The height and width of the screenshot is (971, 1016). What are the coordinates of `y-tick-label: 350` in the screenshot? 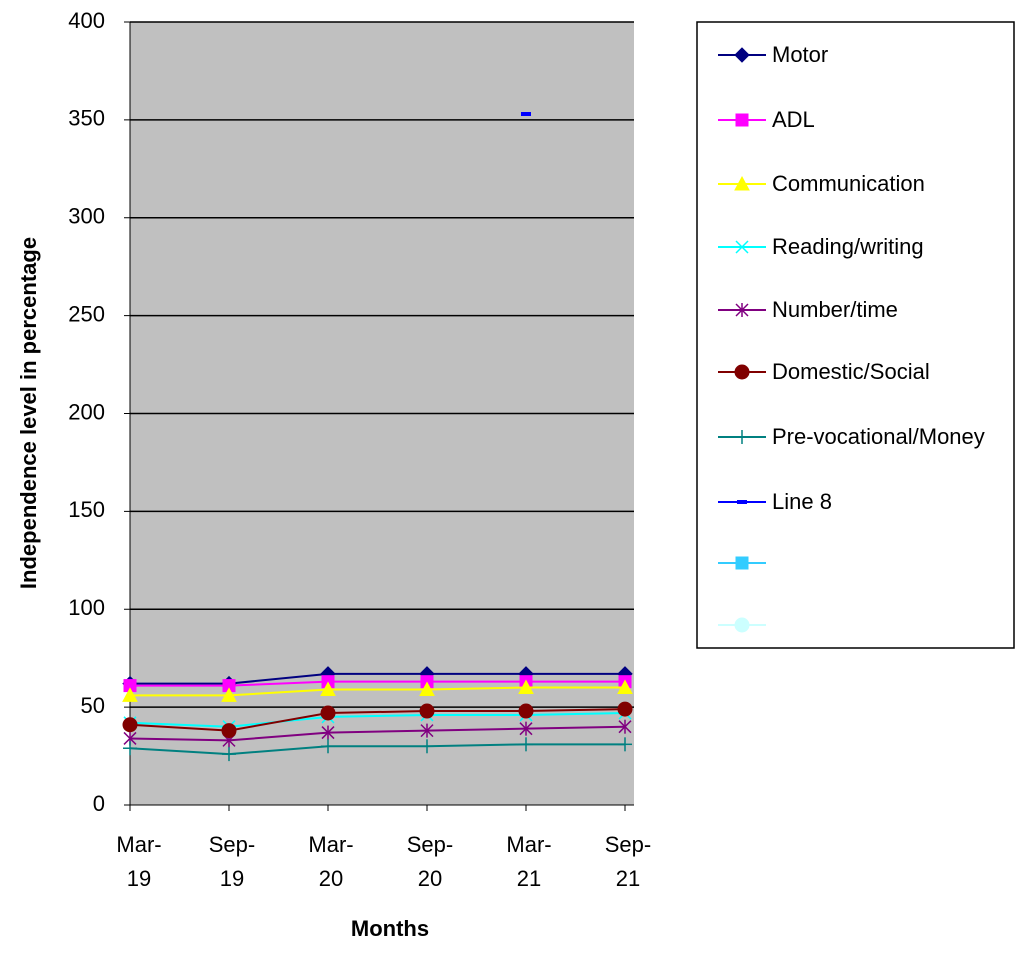 It's located at (86, 118).